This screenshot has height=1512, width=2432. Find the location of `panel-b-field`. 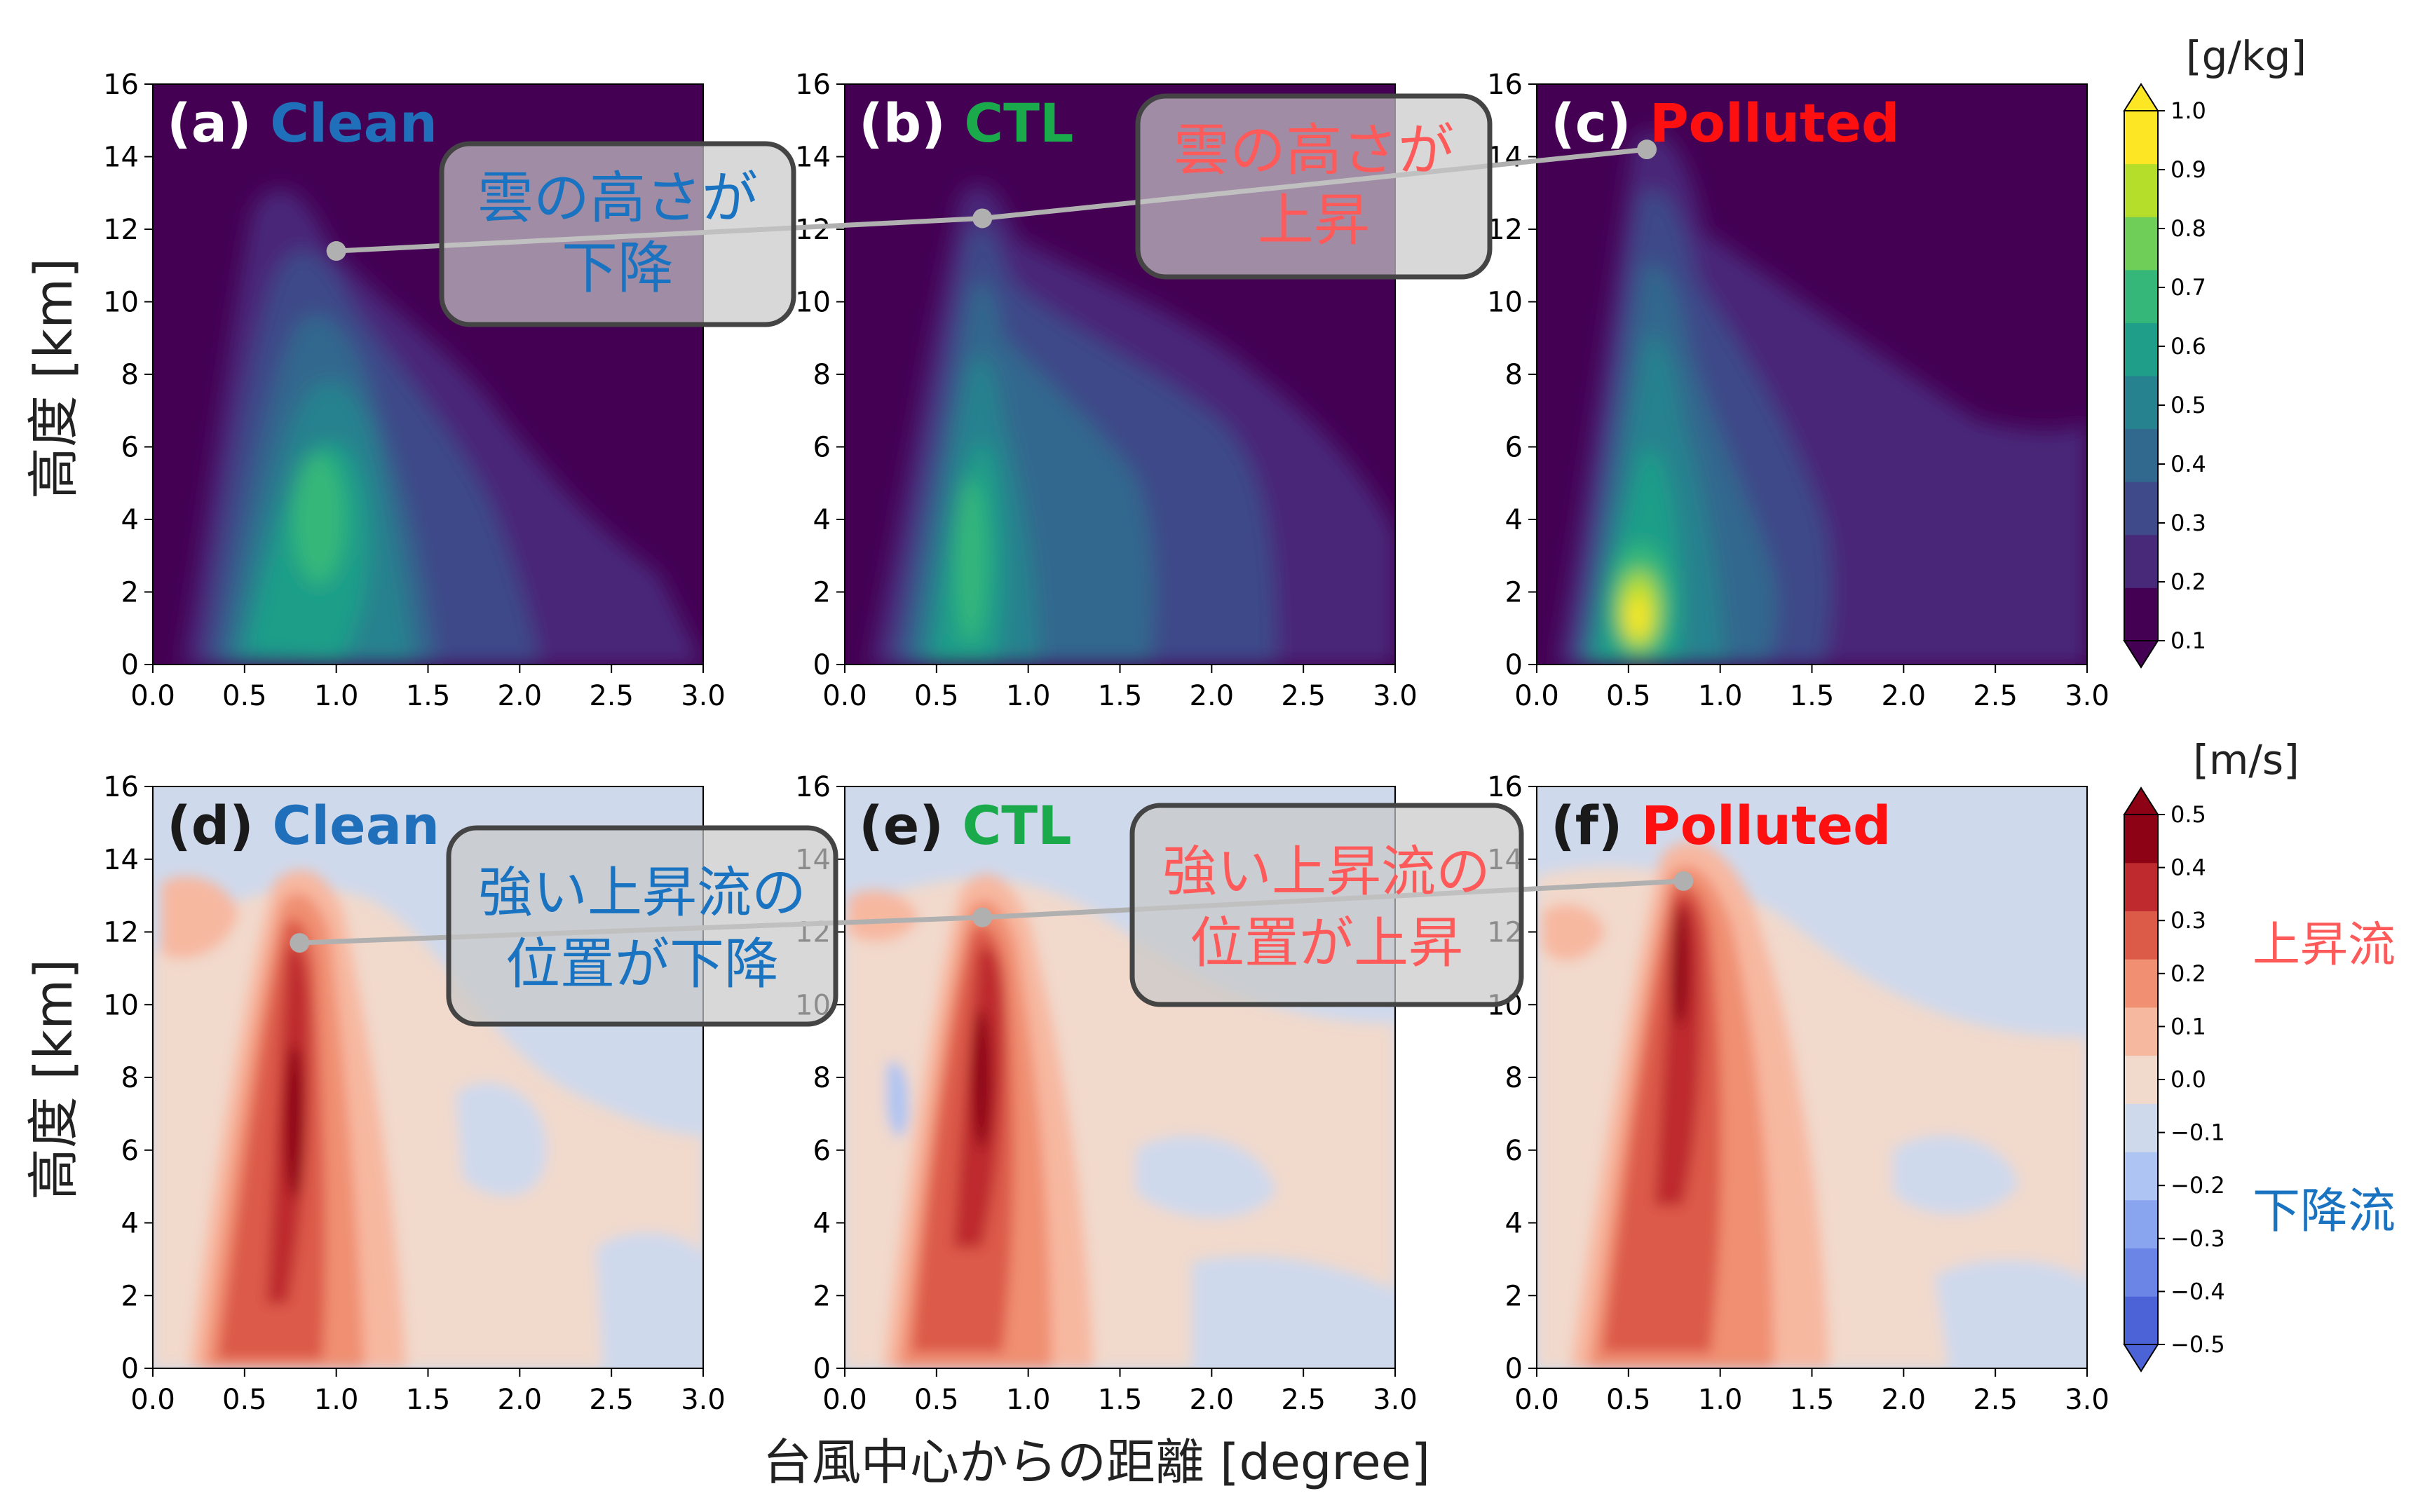

panel-b-field is located at coordinates (1132, 424).